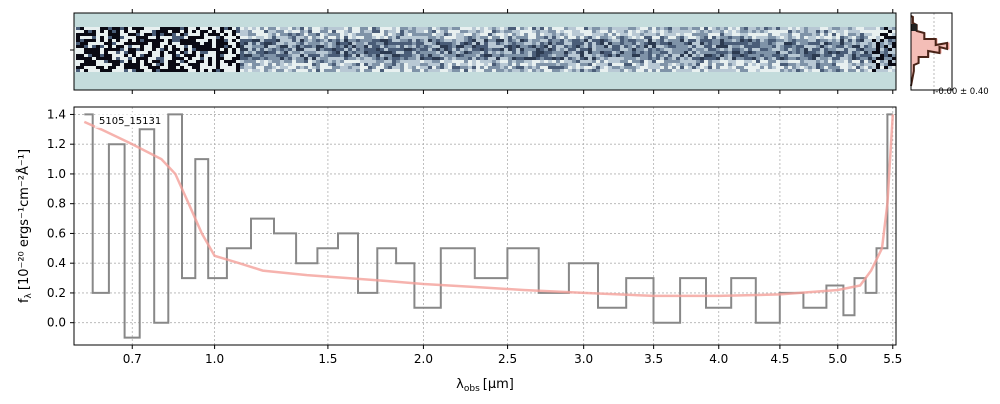 The height and width of the screenshot is (404, 1000). What do you see at coordinates (931, 51) in the screenshot?
I see `histogram-frame` at bounding box center [931, 51].